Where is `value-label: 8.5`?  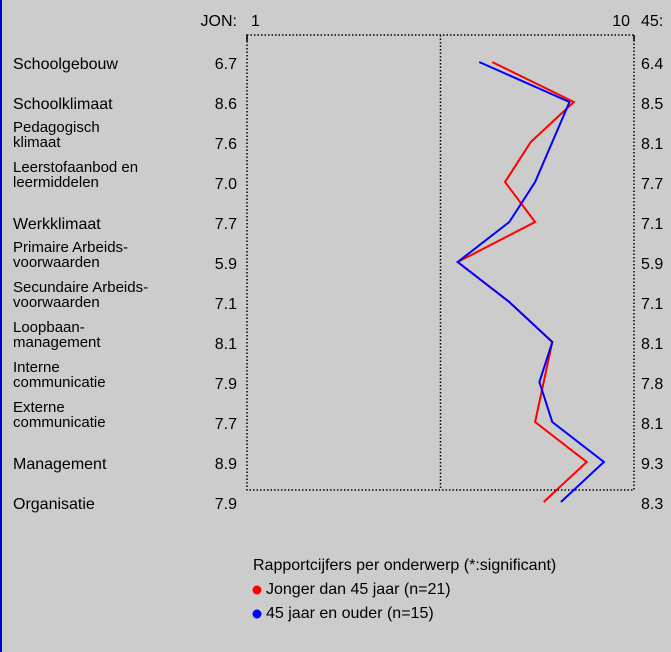 value-label: 8.5 is located at coordinates (652, 104).